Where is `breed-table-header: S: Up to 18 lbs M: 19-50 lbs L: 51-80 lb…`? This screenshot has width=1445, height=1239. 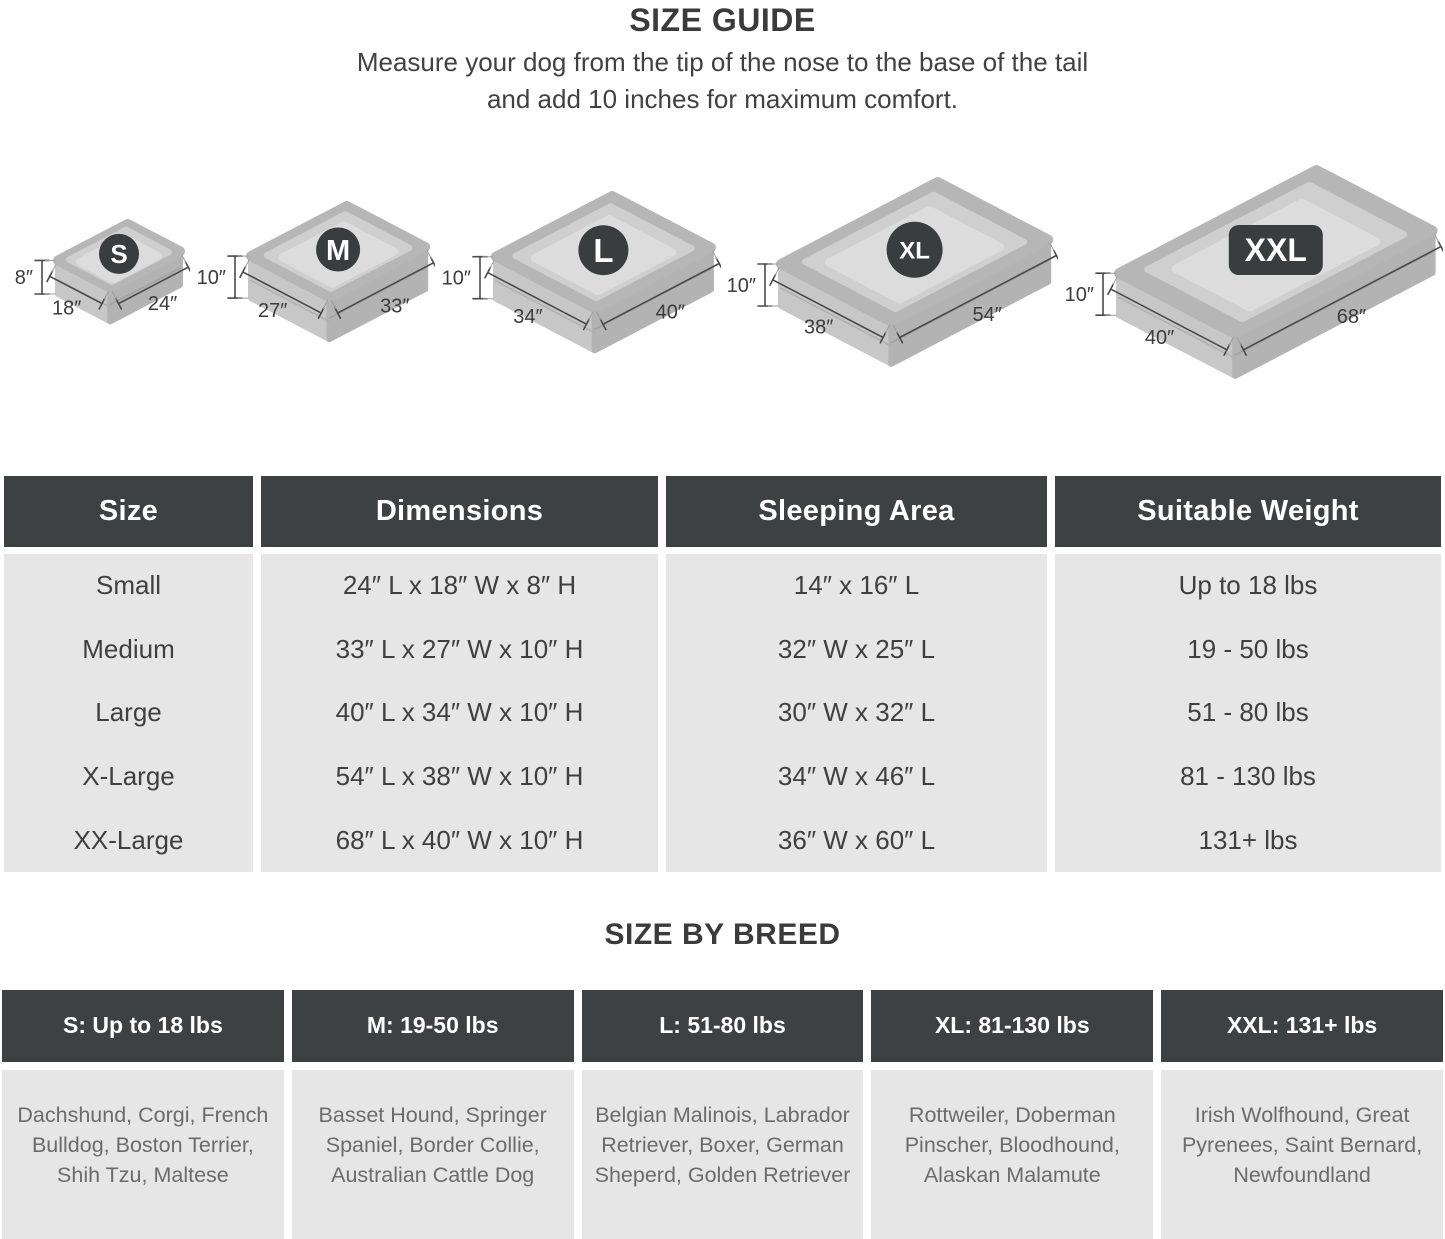 breed-table-header: S: Up to 18 lbs M: 19-50 lbs L: 51-80 lb… is located at coordinates (722, 1025).